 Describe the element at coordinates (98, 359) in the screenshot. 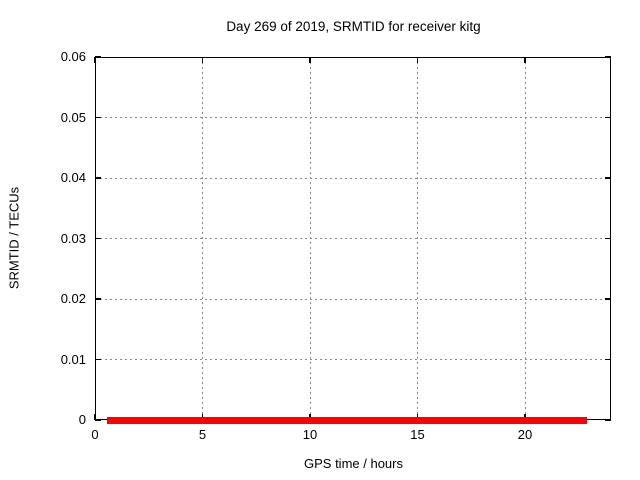

I see `y-tick-left-0.01` at that location.